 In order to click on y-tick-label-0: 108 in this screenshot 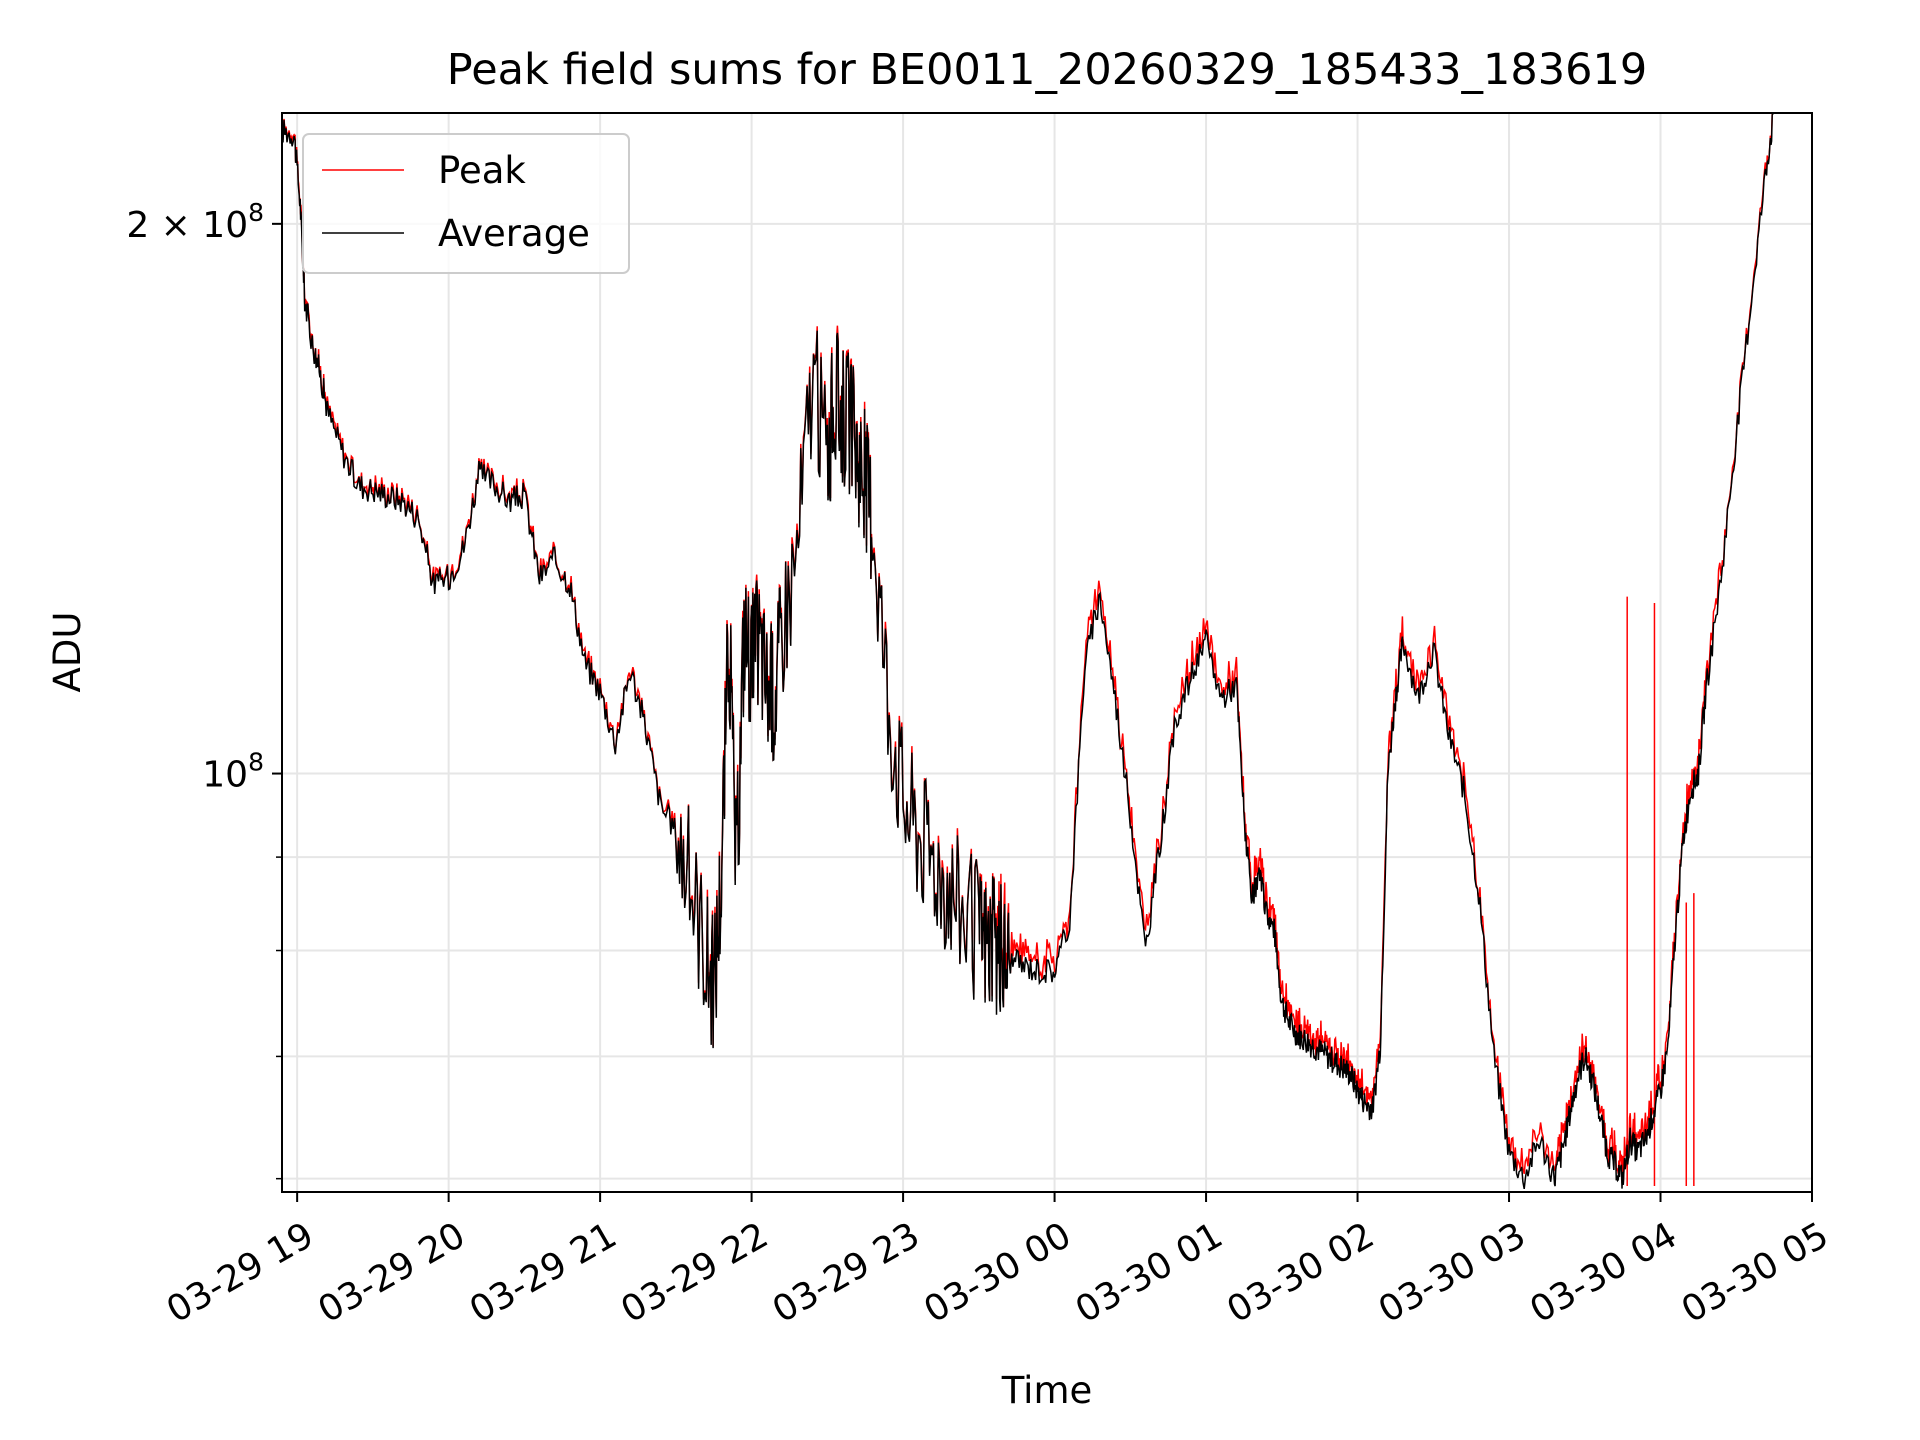, I will do `click(233, 772)`.